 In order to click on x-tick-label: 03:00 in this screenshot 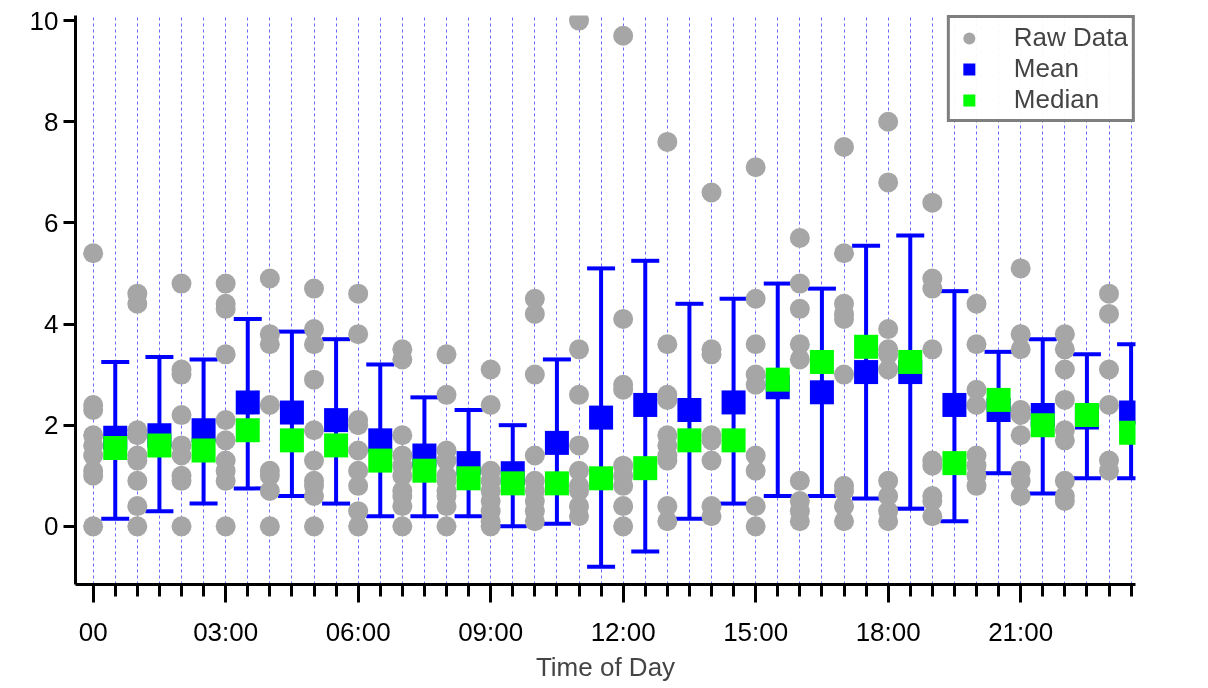, I will do `click(226, 631)`.